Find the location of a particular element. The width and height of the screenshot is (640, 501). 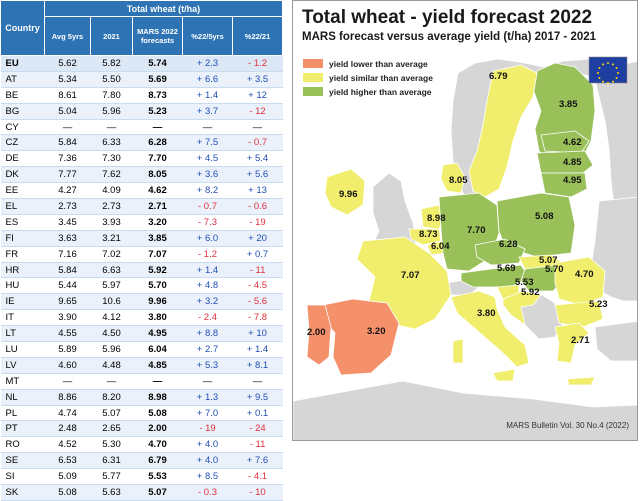

value-label-se: 6.79 is located at coordinates (498, 76).